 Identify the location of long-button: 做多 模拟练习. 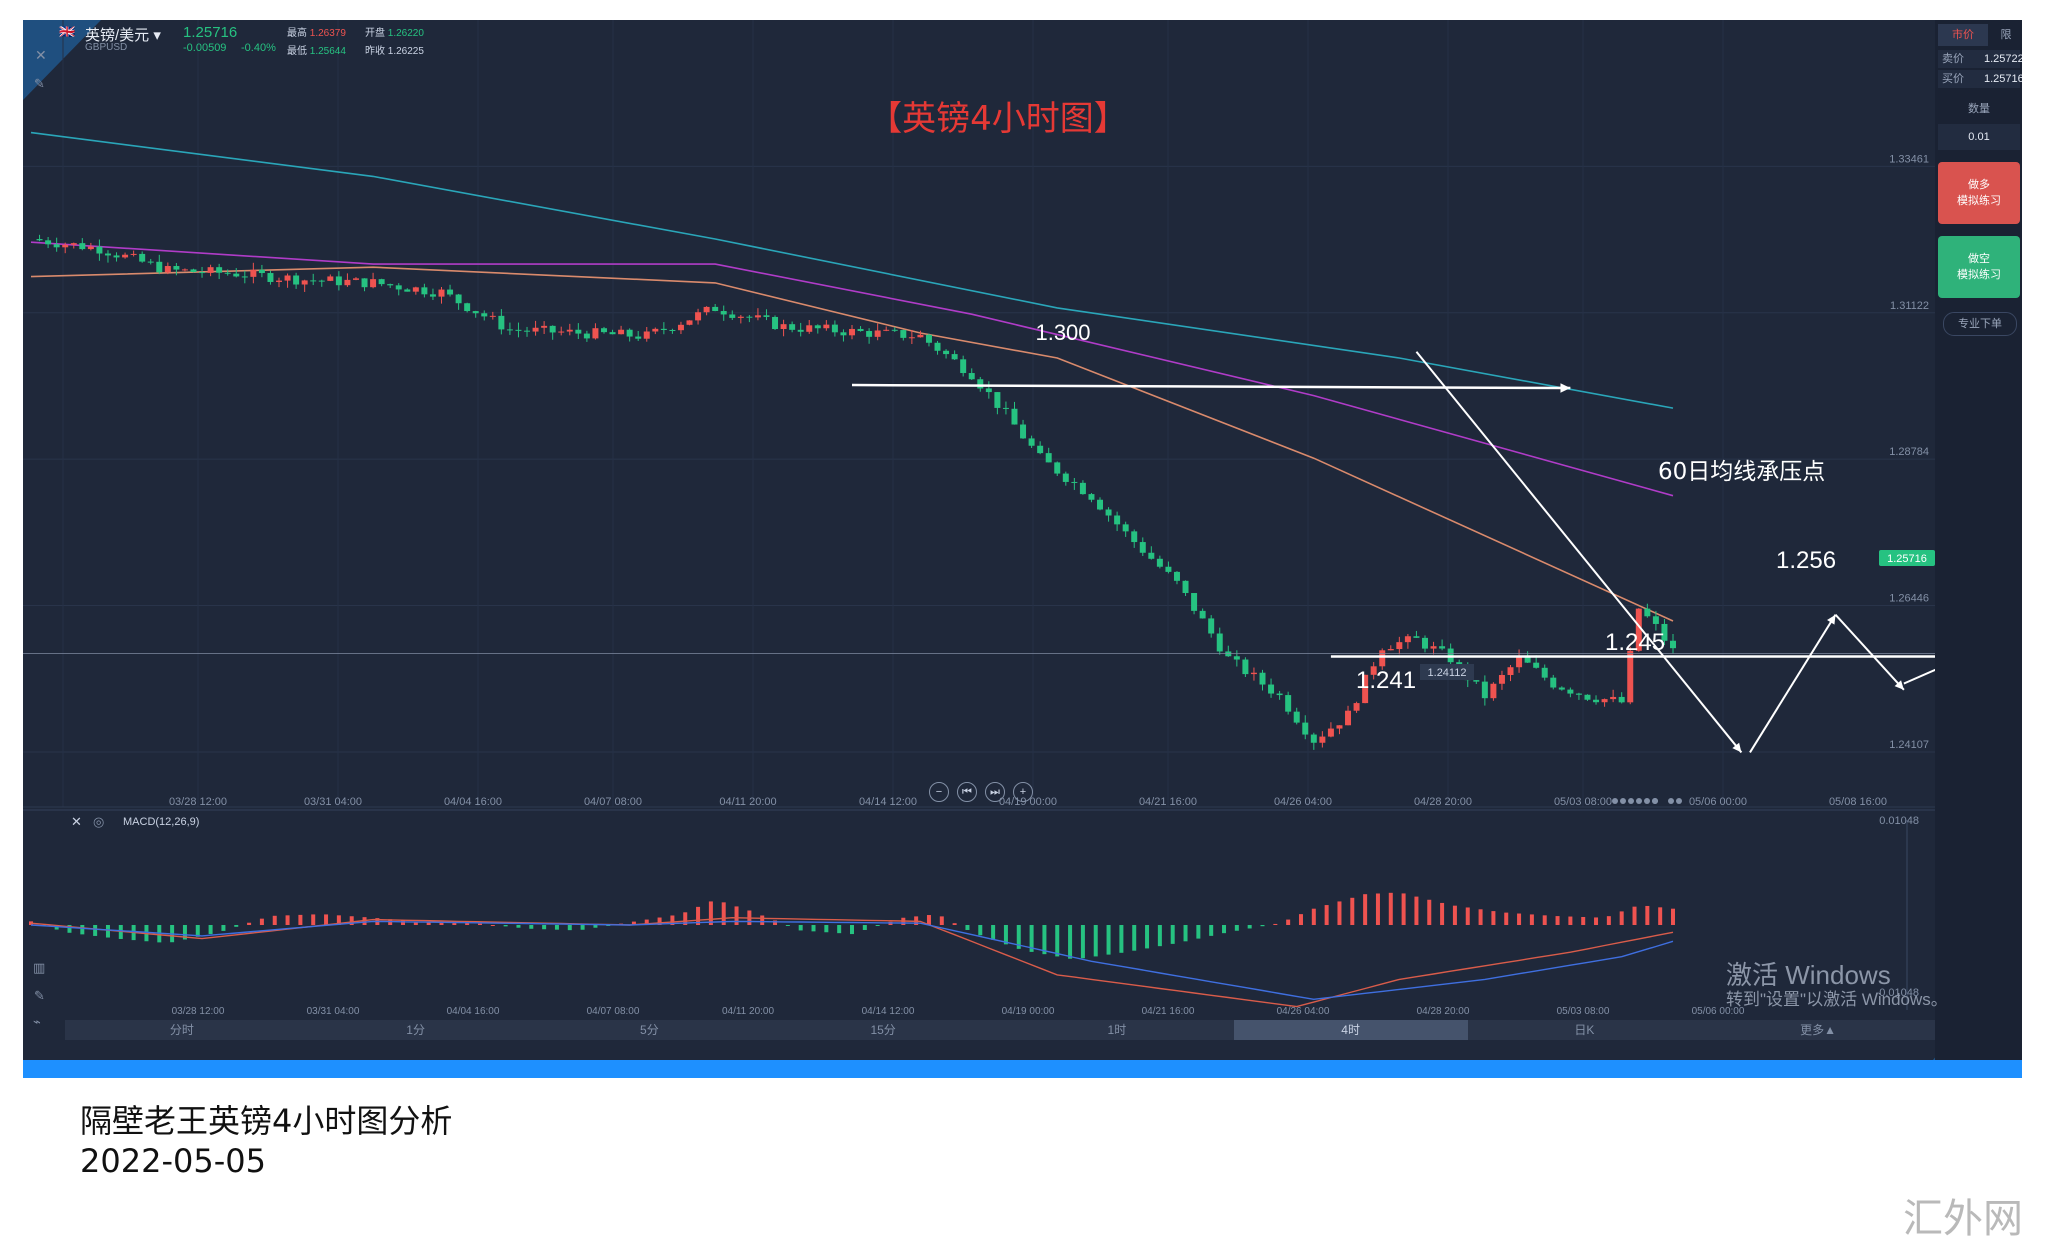
(1979, 193).